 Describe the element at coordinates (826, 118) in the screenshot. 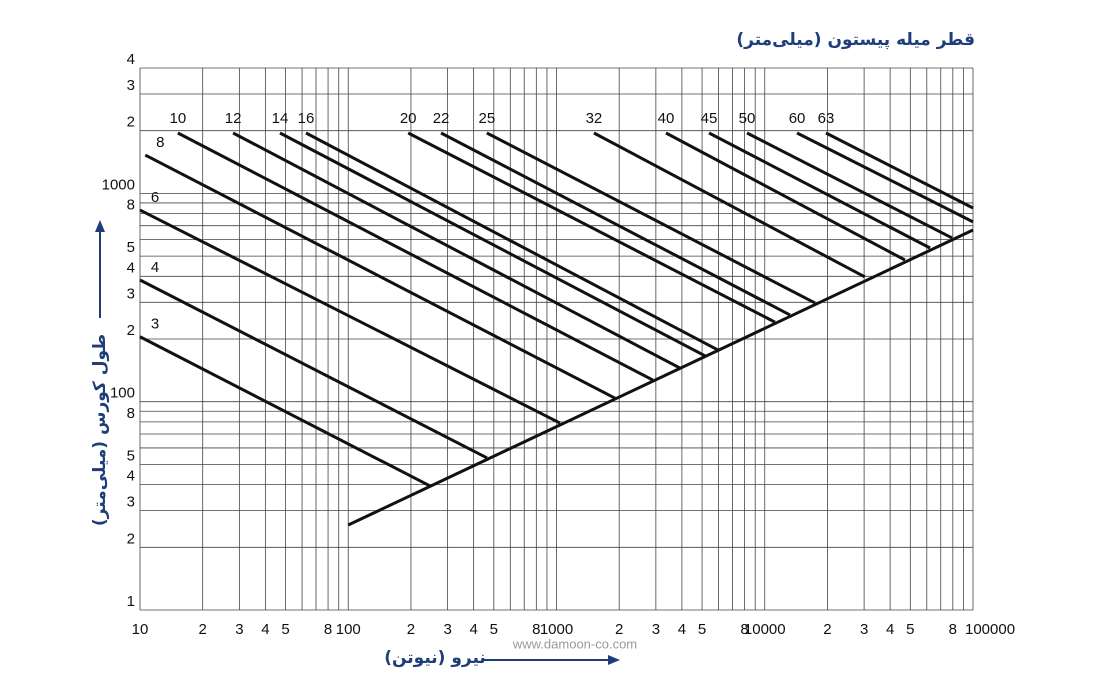

I see `rod-label: 63` at that location.